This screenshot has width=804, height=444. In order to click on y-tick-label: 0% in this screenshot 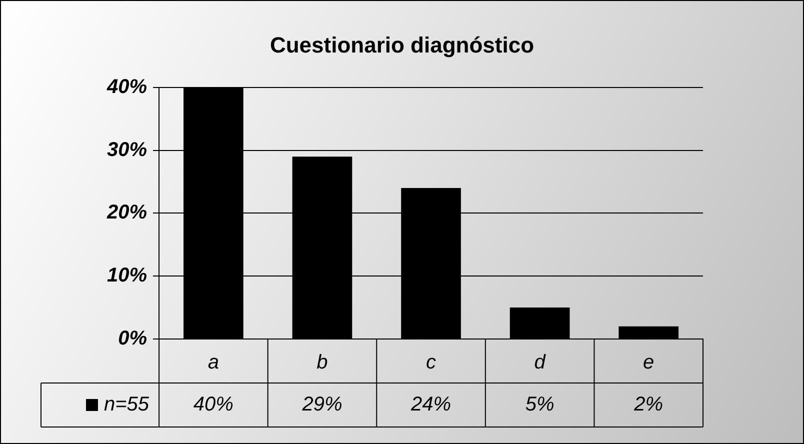, I will do `click(133, 339)`.